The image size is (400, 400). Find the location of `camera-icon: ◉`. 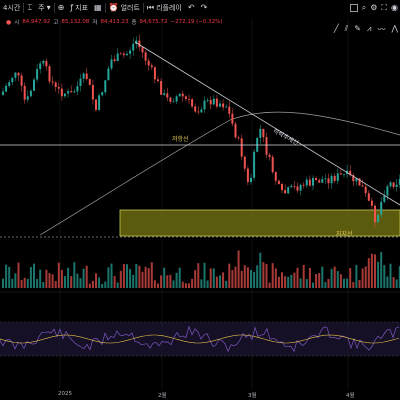

camera-icon: ◉ is located at coordinates (394, 7).